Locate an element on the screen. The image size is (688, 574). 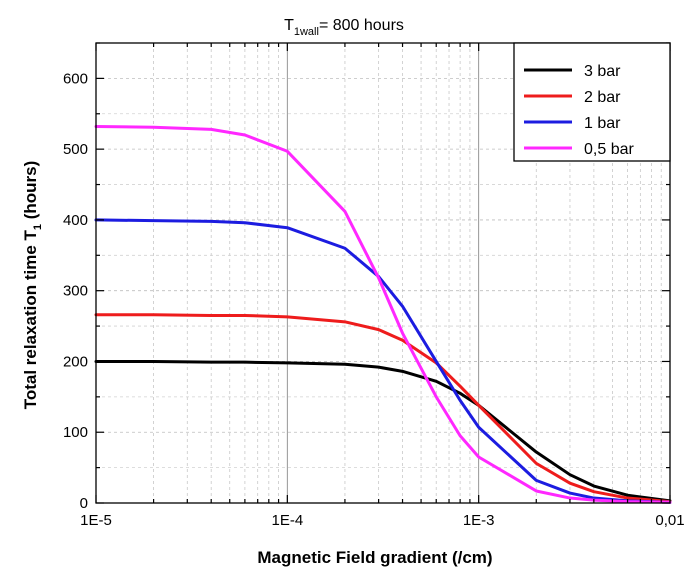
legend-label: 0,5 bar is located at coordinates (609, 149).